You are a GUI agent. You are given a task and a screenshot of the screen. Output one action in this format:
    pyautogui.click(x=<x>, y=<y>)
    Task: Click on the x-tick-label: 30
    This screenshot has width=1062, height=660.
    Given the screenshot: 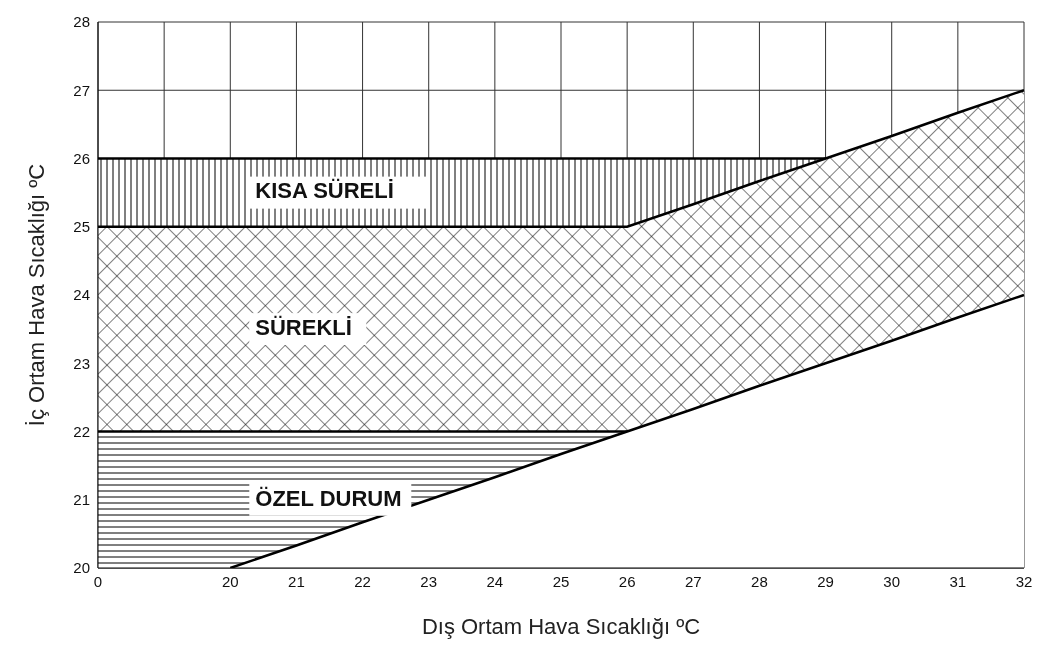 What is the action you would take?
    pyautogui.click(x=892, y=581)
    